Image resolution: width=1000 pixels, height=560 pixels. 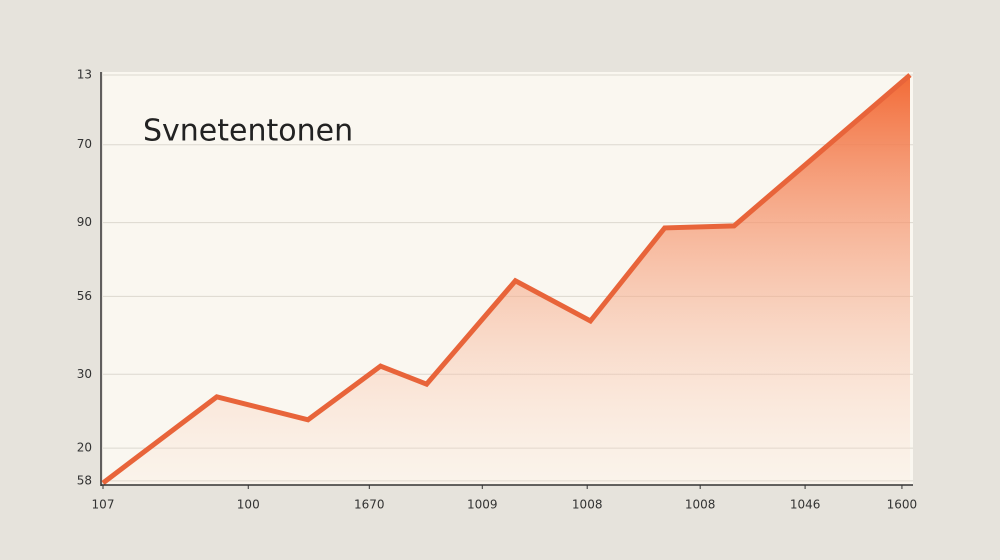 What do you see at coordinates (84, 374) in the screenshot?
I see `y-tick-label: 30` at bounding box center [84, 374].